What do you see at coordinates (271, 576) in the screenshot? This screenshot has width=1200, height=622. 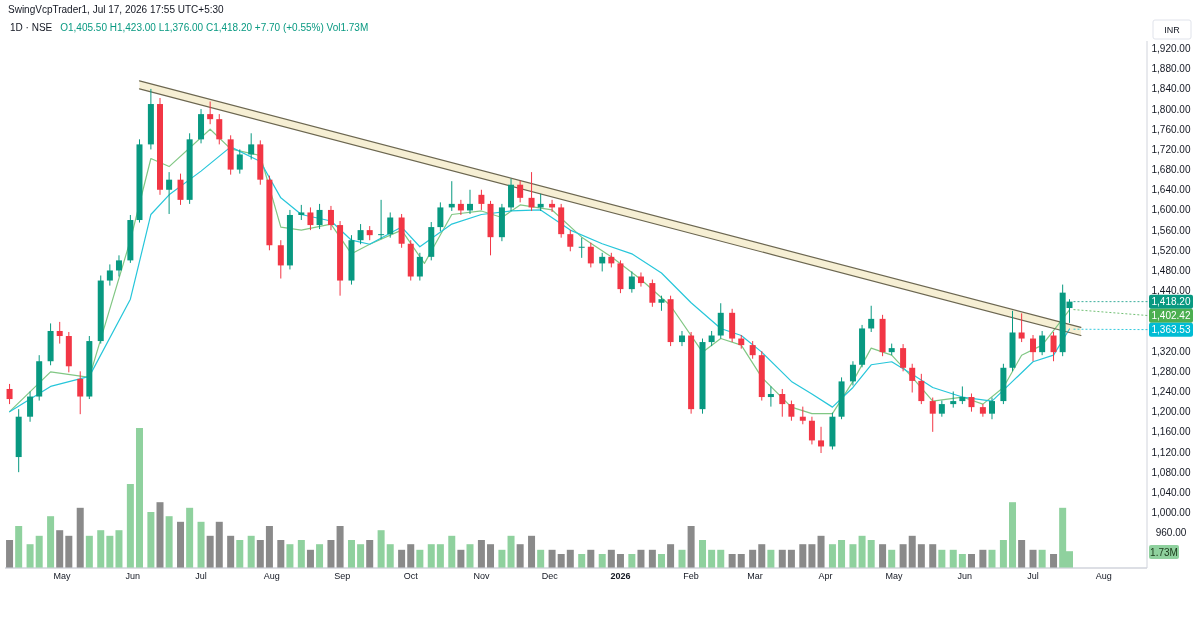 I see `x-tick-label: Aug` at bounding box center [271, 576].